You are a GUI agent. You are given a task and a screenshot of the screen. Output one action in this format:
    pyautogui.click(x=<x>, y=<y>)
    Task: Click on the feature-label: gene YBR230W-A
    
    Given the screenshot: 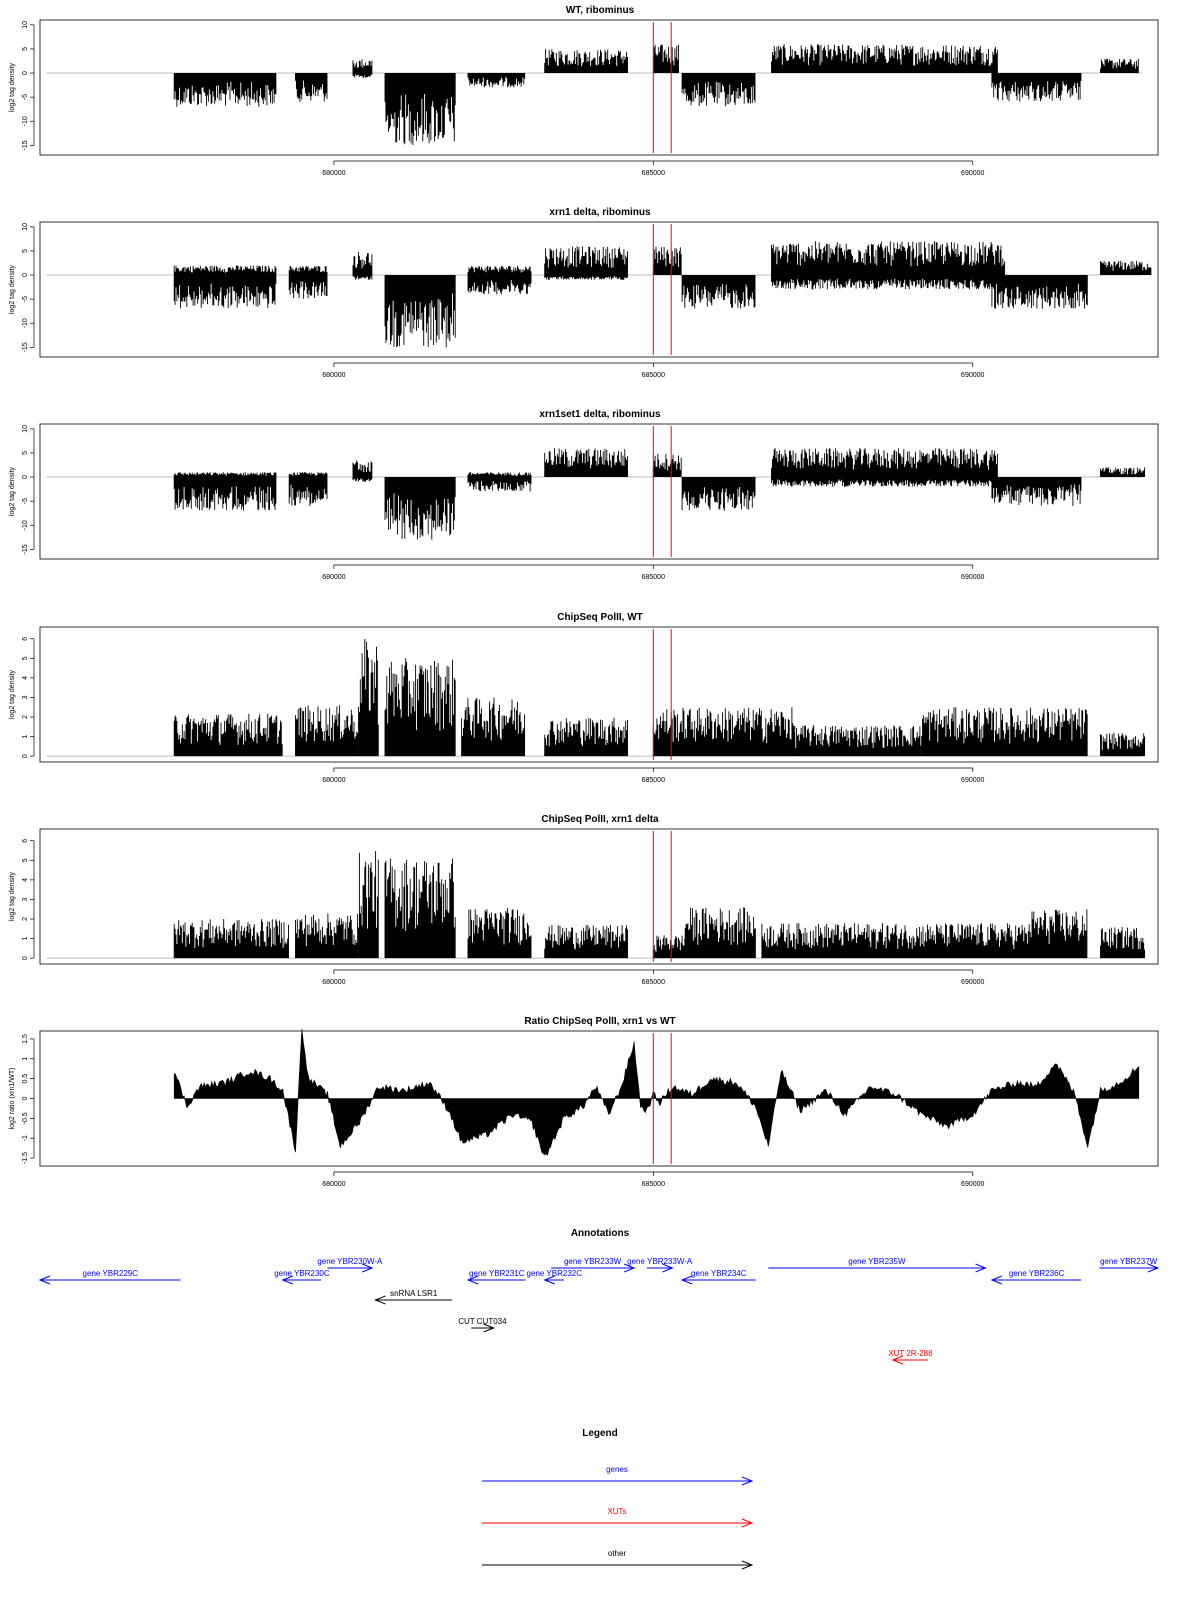 What is the action you would take?
    pyautogui.click(x=350, y=1261)
    